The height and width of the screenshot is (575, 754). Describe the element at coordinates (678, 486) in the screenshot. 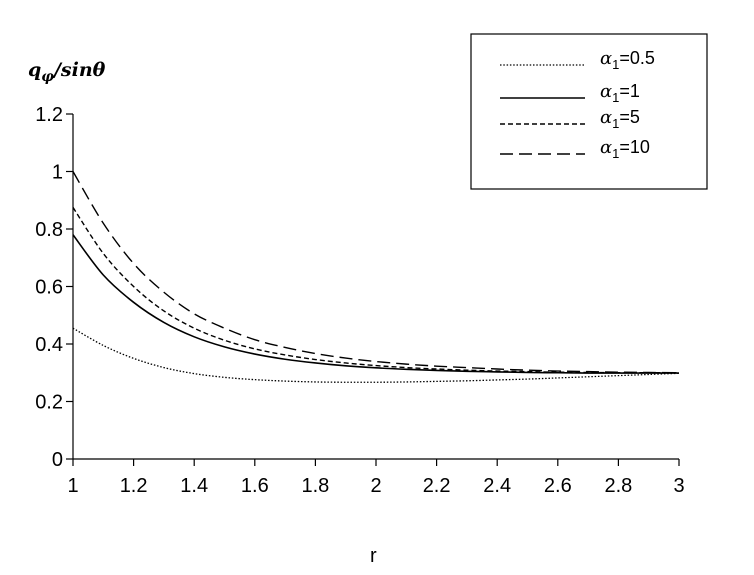

I see `x-tick-label: 3` at that location.